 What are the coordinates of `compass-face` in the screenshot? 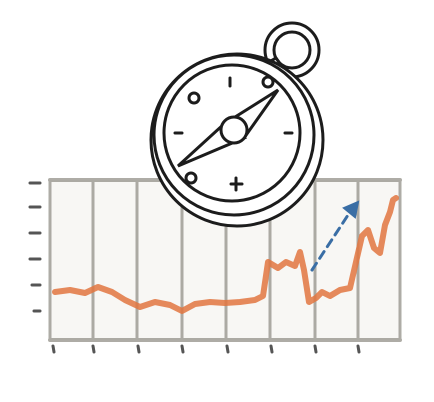 It's located at (232, 133).